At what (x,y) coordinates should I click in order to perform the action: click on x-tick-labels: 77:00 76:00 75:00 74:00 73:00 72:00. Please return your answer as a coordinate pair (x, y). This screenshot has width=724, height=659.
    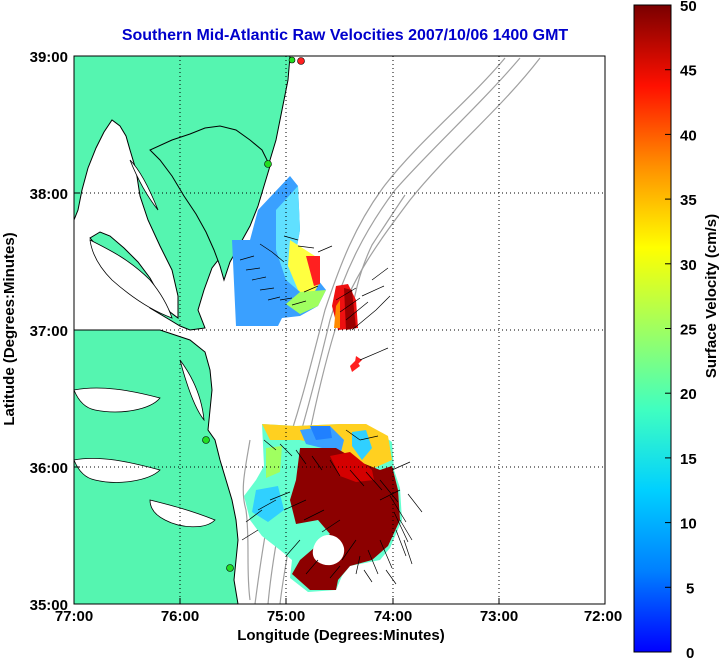
    Looking at the image, I should click on (338, 616).